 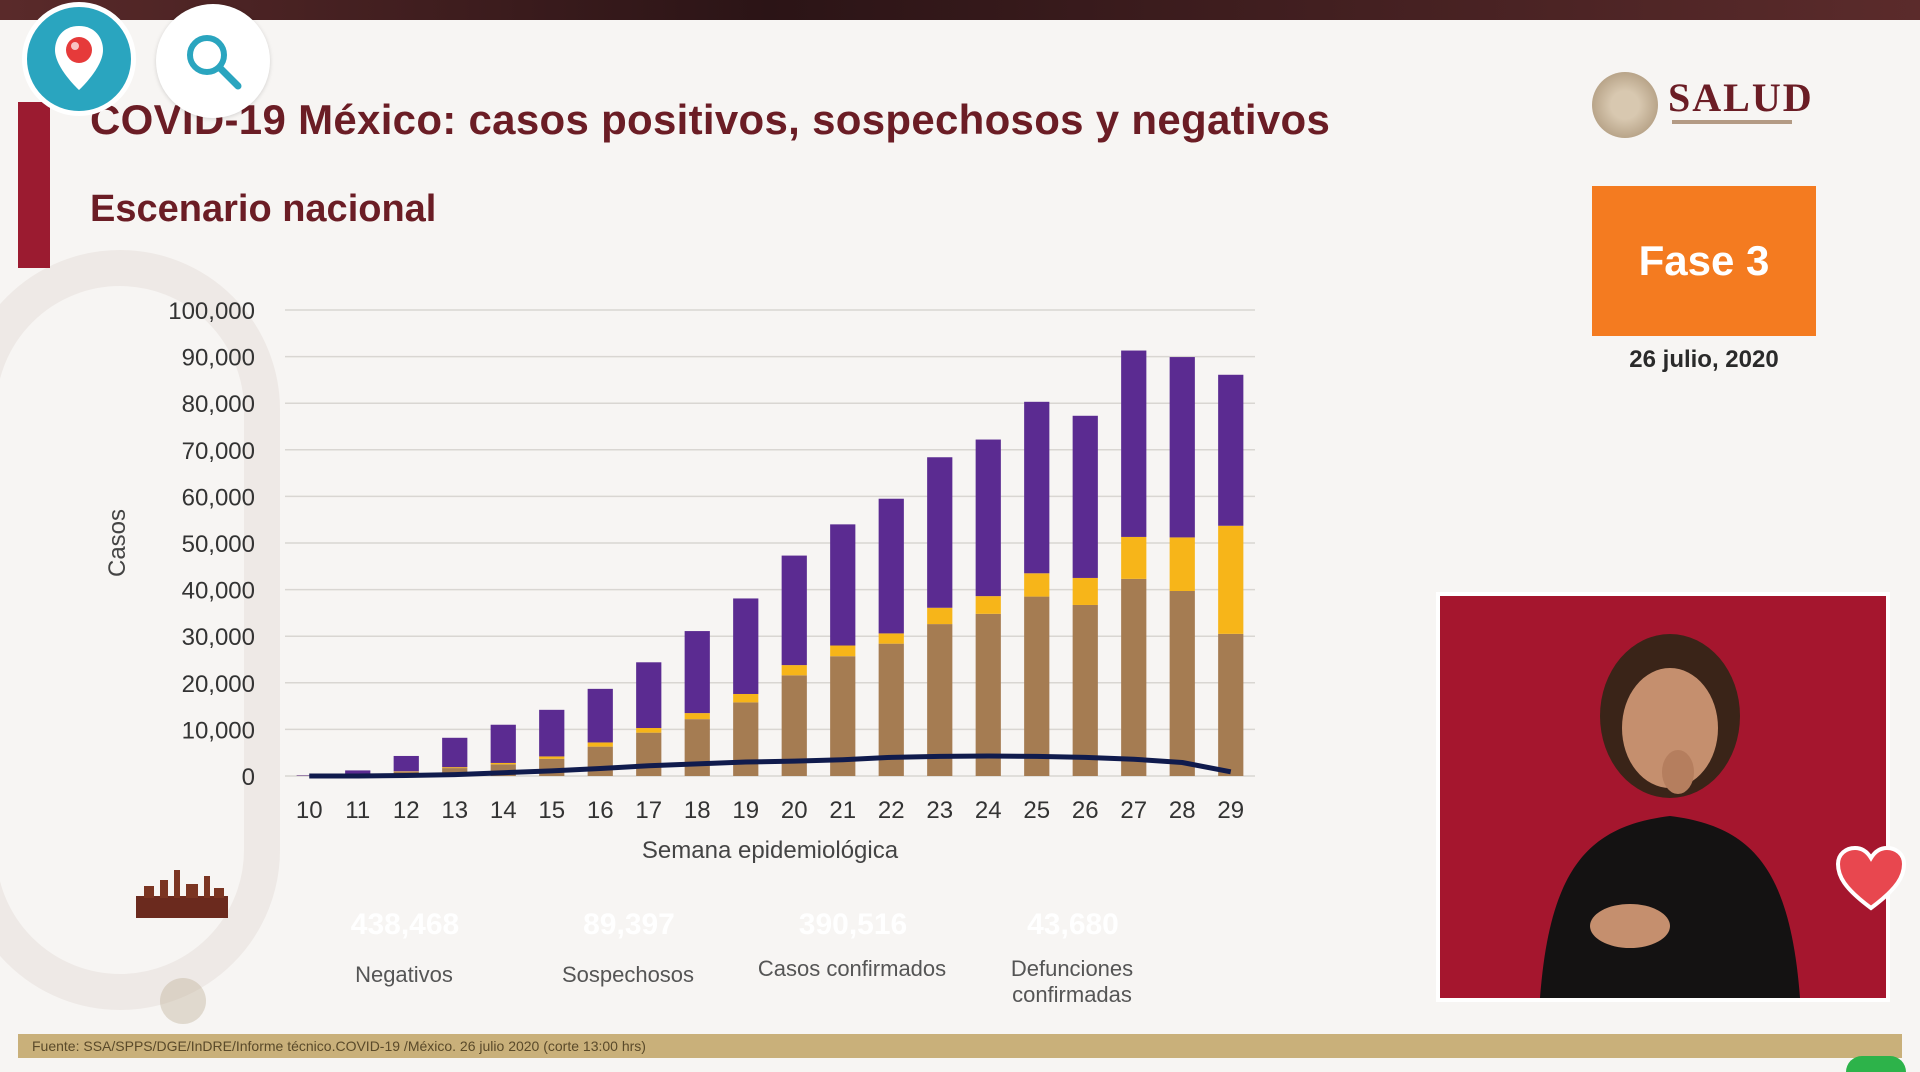 What do you see at coordinates (218, 451) in the screenshot?
I see `y-tick-label: 70,000` at bounding box center [218, 451].